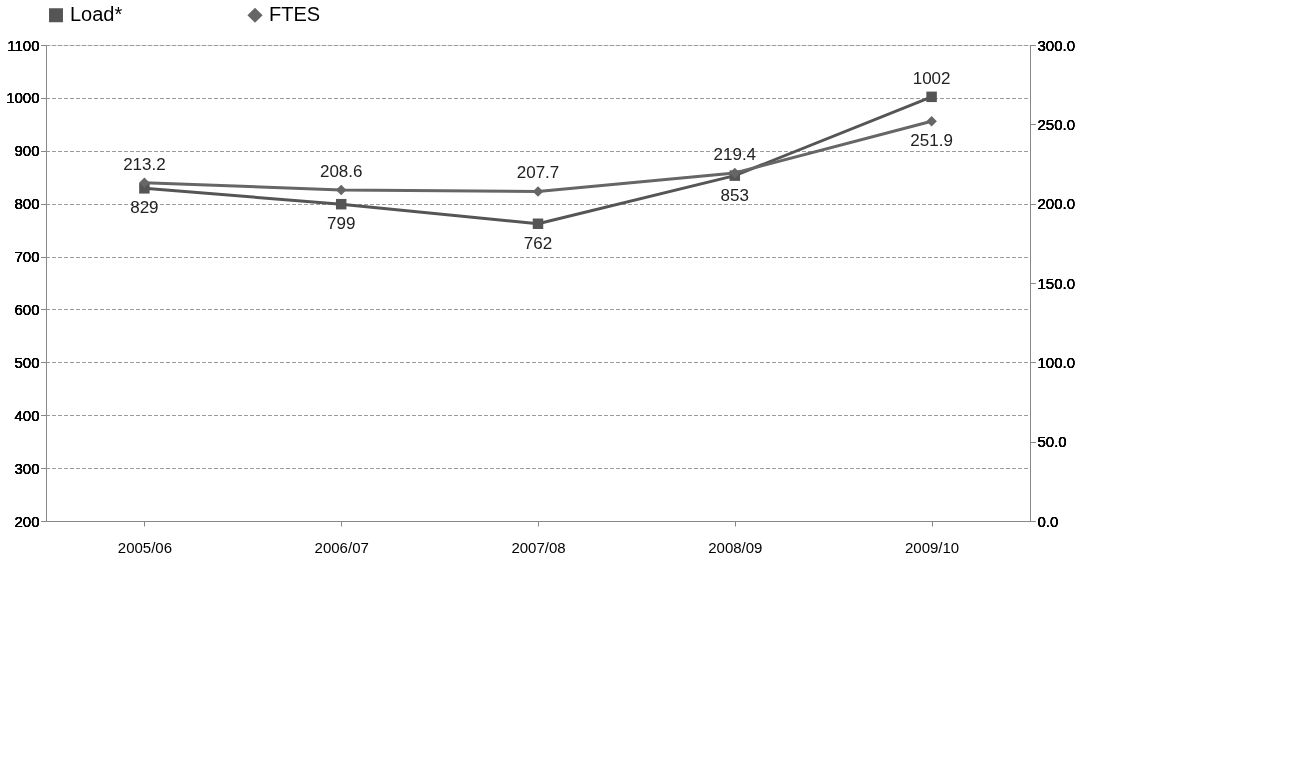 Image resolution: width=1305 pixels, height=777 pixels. I want to click on y-tick-label: 500, so click(27, 362).